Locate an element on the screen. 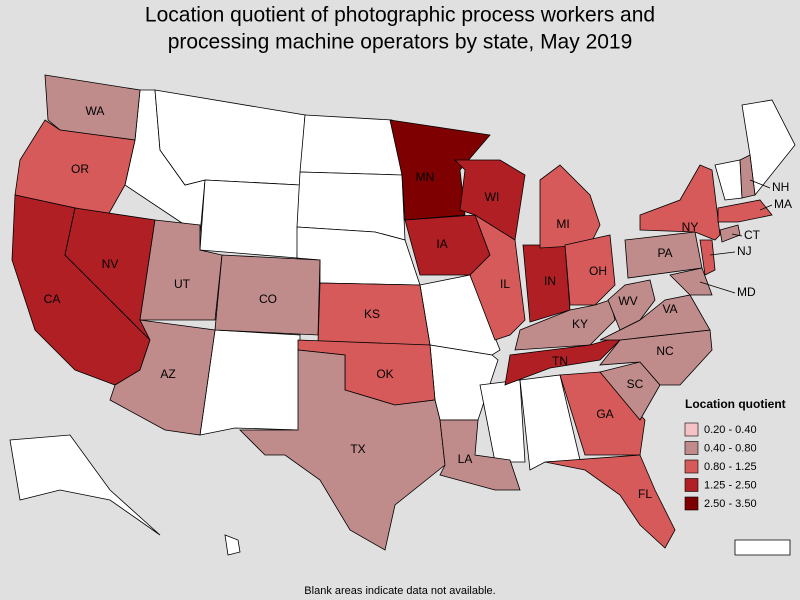  state-label: WA is located at coordinates (95, 111).